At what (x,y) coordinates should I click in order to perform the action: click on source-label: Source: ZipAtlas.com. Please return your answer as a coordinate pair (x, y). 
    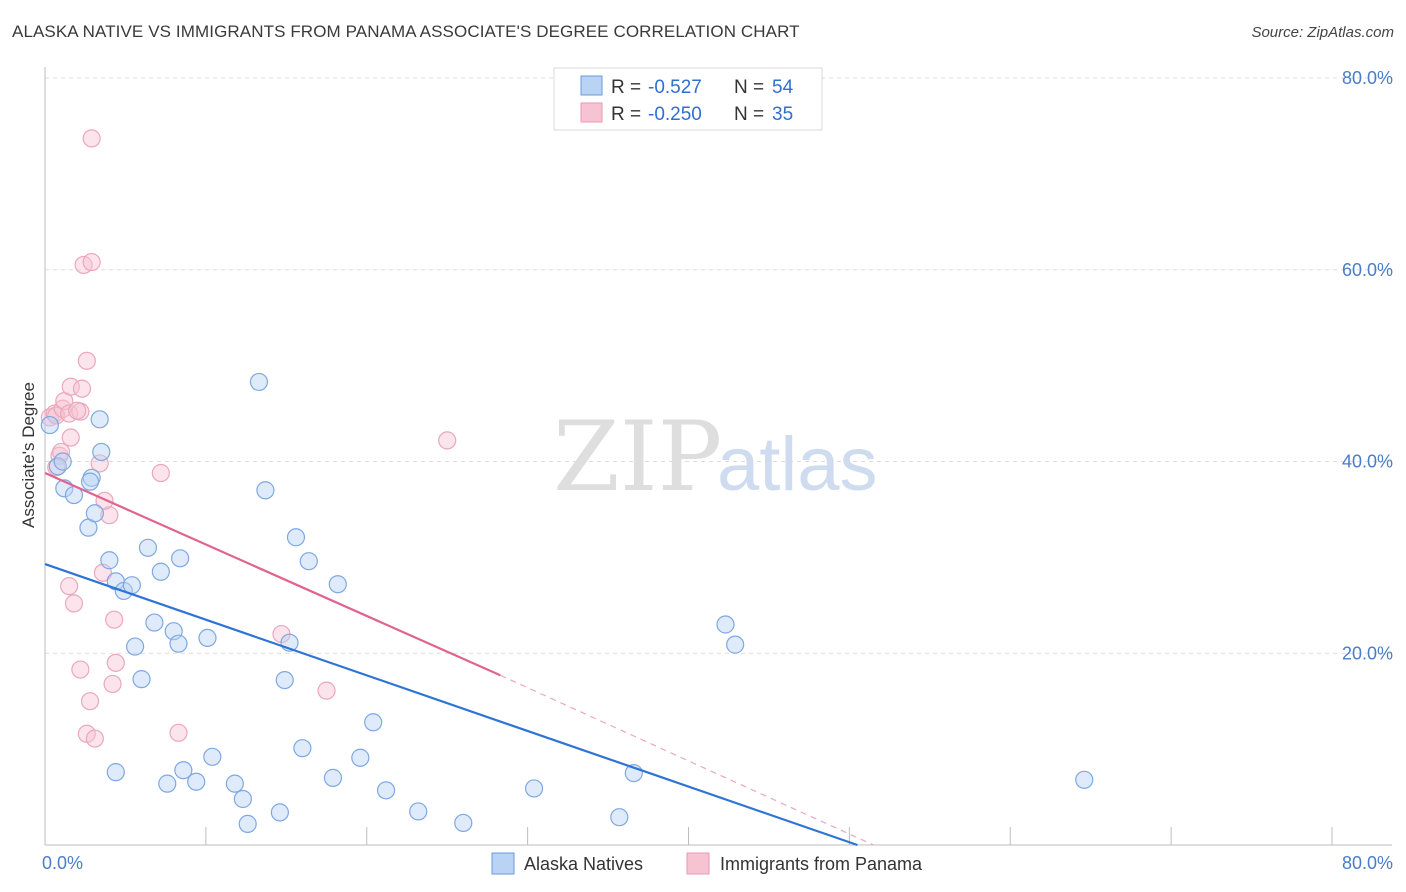
    Looking at the image, I should click on (1322, 32).